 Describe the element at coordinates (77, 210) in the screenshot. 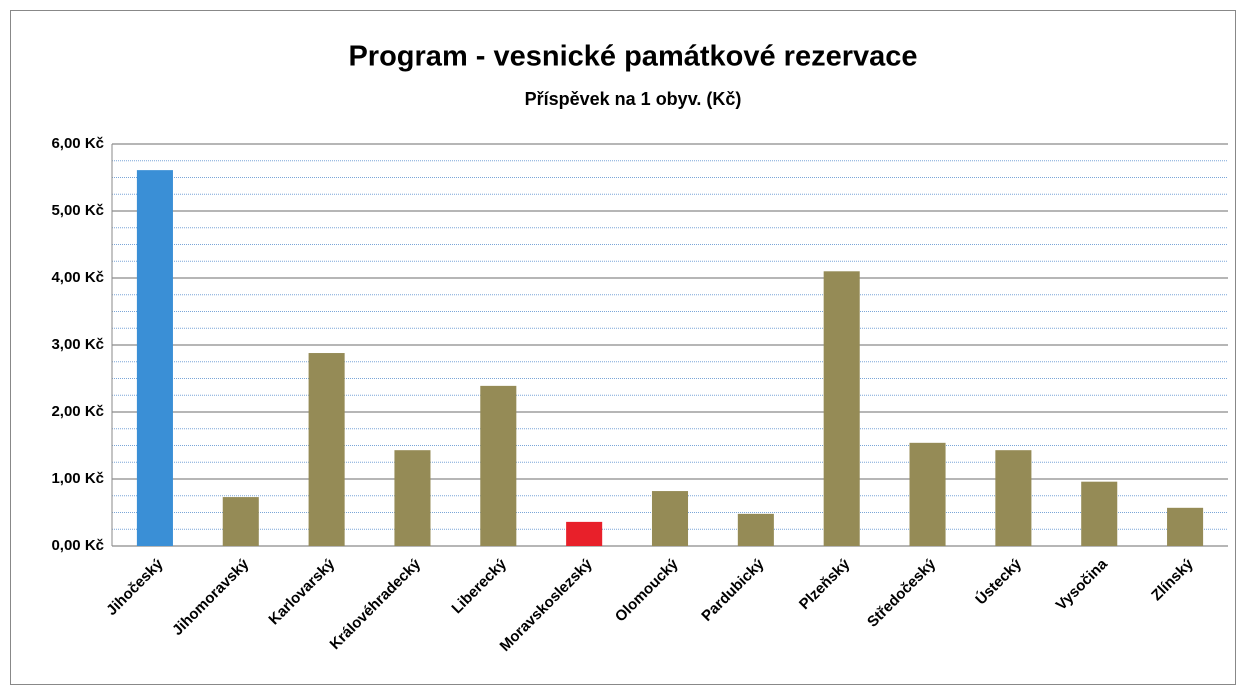

I see `y-tick-label: 5,00 Kč` at that location.